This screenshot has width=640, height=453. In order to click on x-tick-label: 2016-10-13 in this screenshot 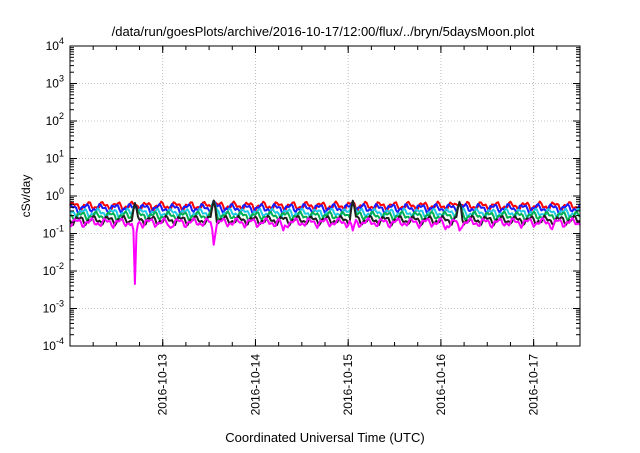, I will do `click(163, 385)`.